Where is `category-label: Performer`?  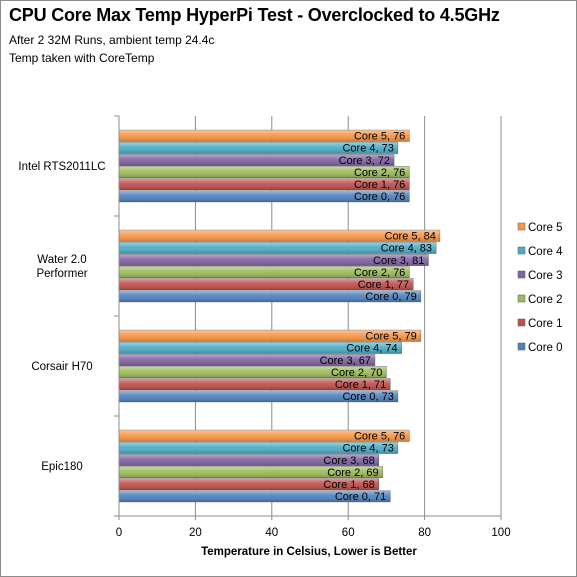
category-label: Performer is located at coordinates (61, 274).